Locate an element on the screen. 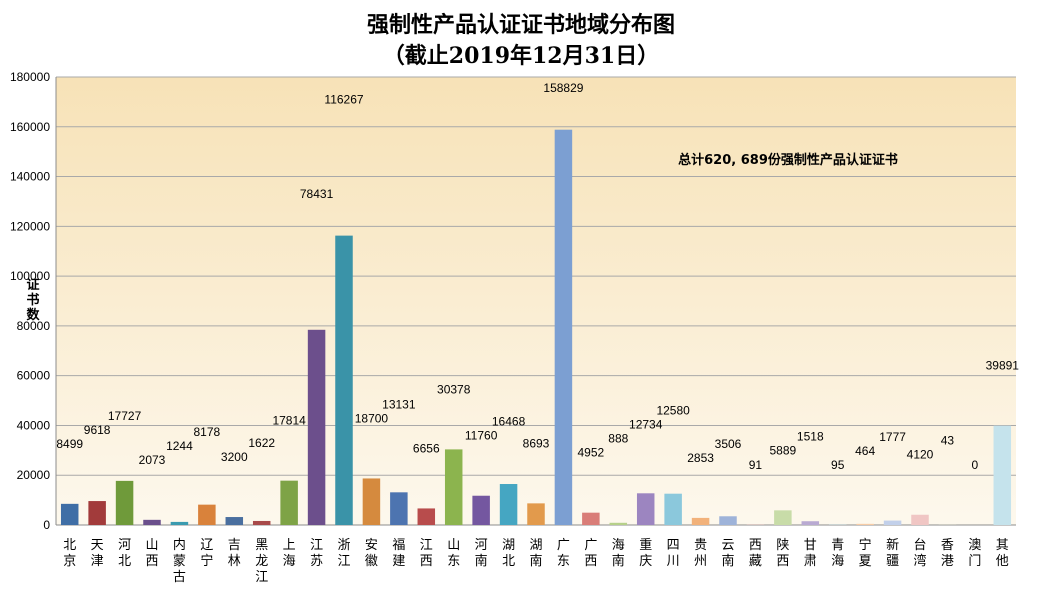  x-tick-label-1-0: 天 is located at coordinates (97, 545).